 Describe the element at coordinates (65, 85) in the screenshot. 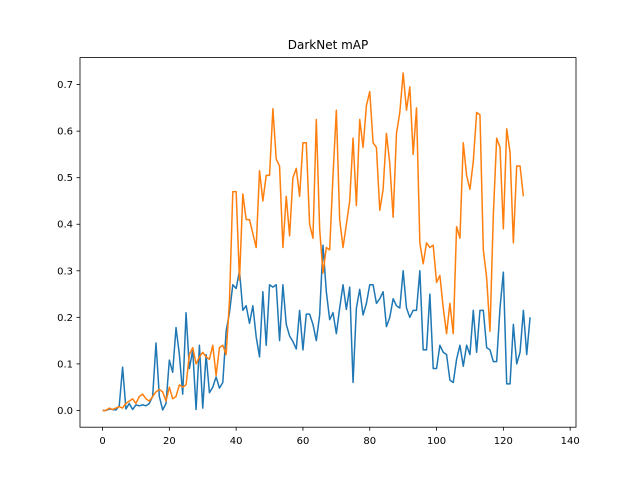

I see `y-tick-label: 0.7` at that location.